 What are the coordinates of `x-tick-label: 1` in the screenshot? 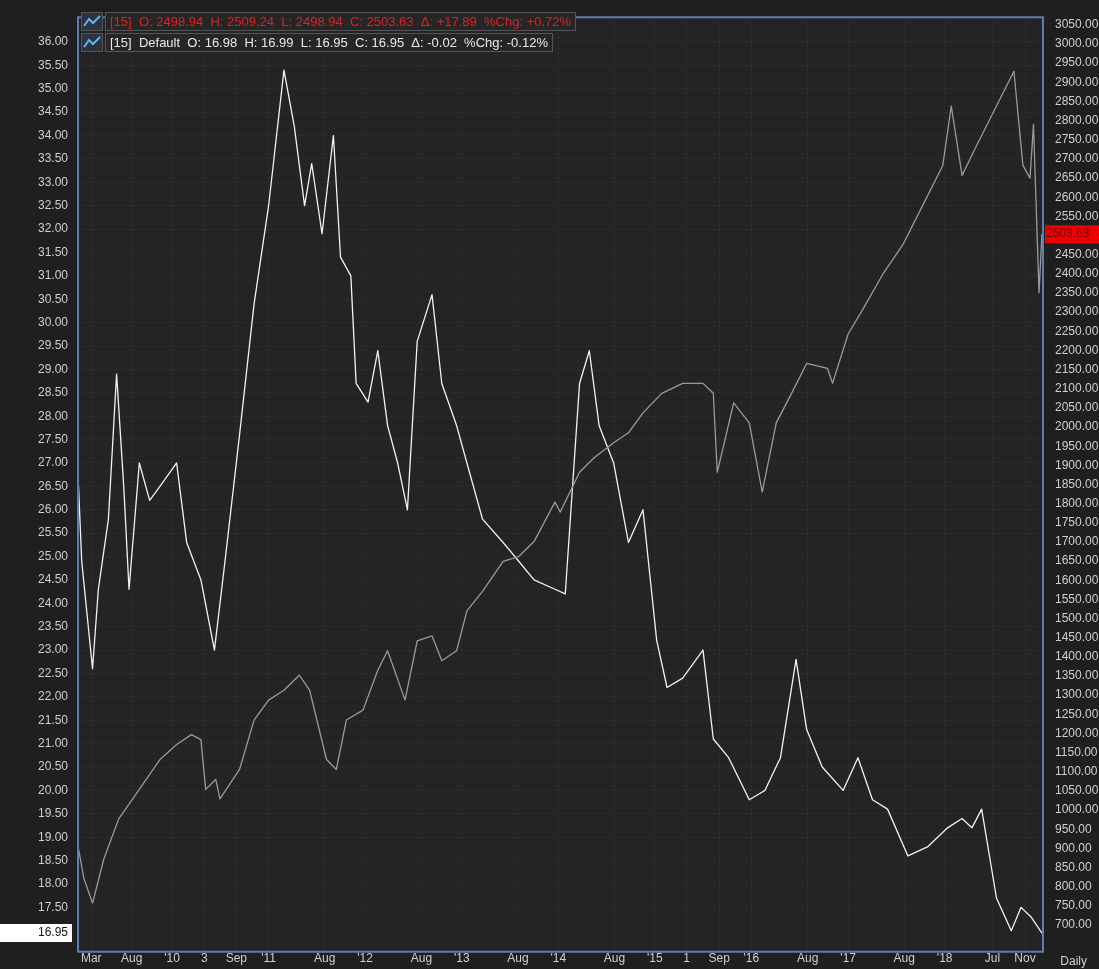 It's located at (687, 958).